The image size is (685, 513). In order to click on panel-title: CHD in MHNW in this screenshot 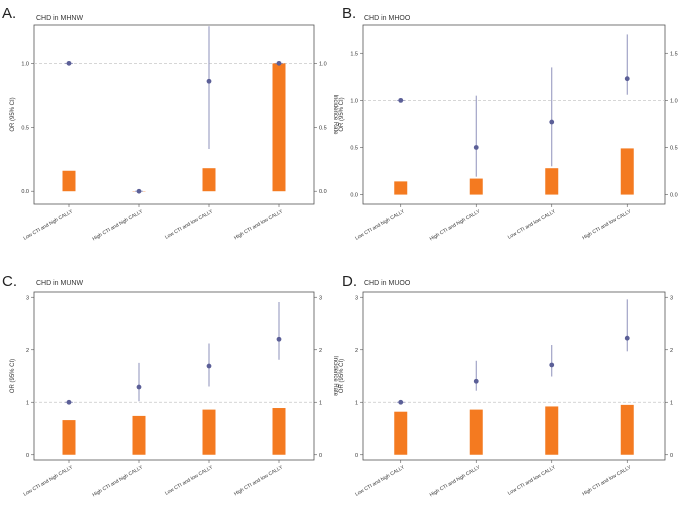, I will do `click(59, 18)`.